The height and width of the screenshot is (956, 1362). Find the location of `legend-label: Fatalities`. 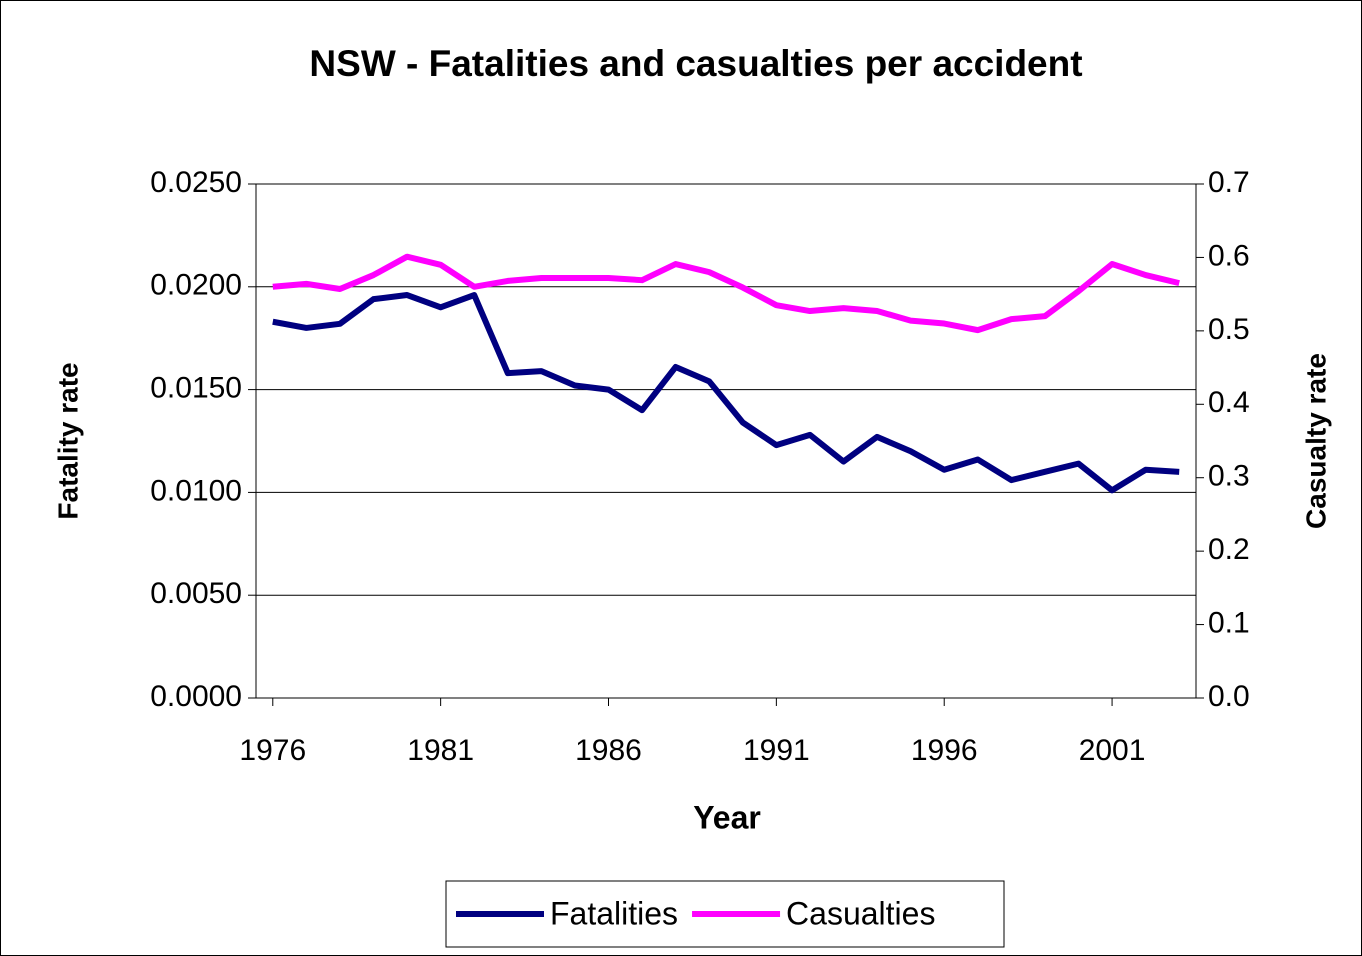

legend-label: Fatalities is located at coordinates (614, 913).